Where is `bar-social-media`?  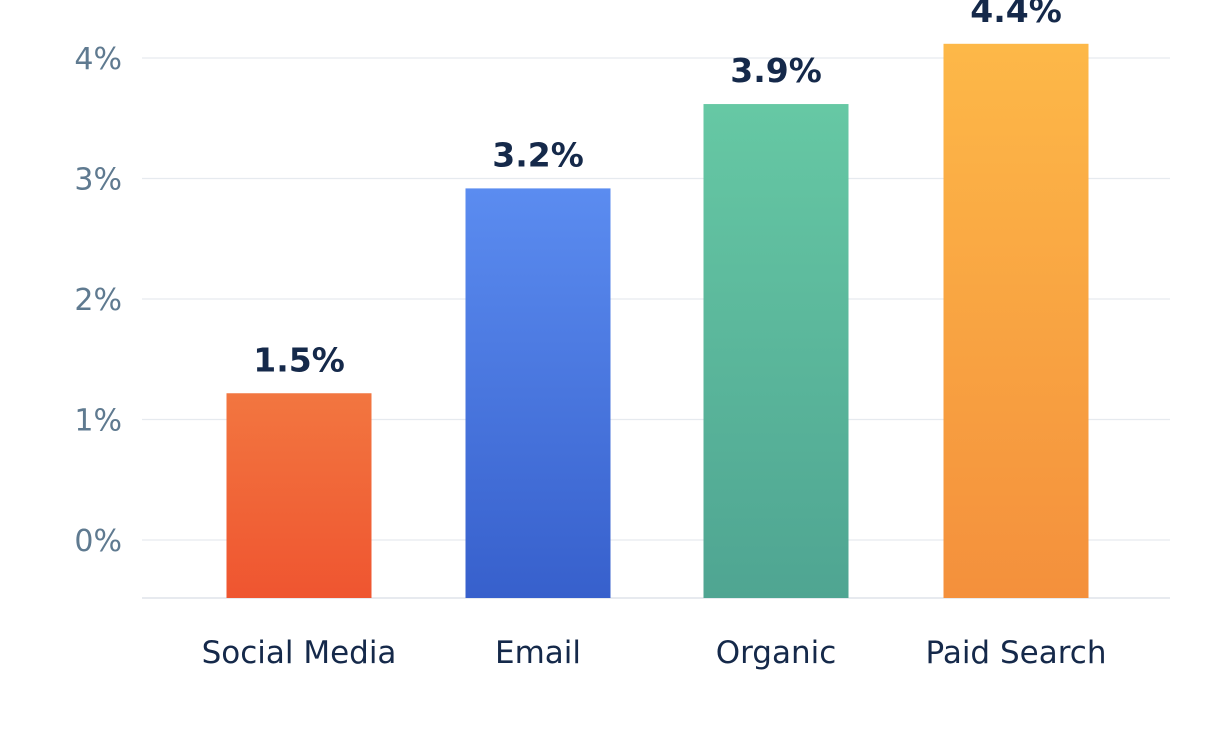 bar-social-media is located at coordinates (299, 495).